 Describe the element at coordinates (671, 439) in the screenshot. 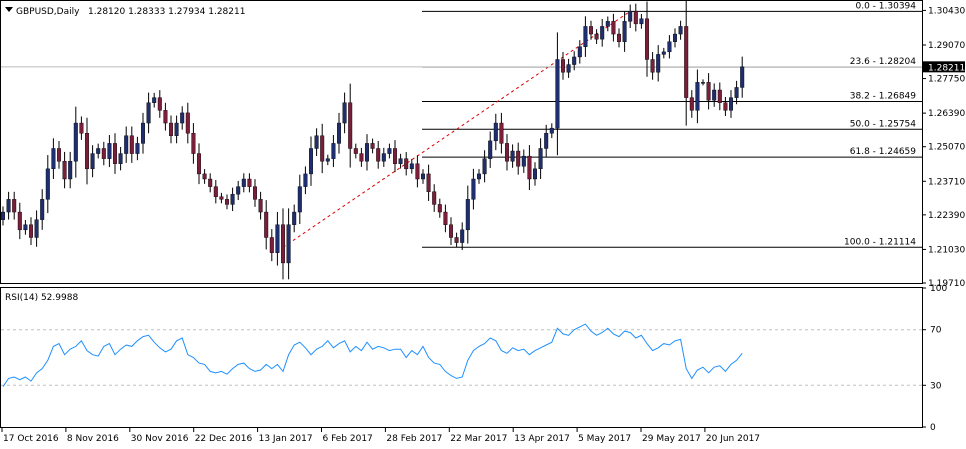

I see `time-tick-label: 29 May 2017` at that location.